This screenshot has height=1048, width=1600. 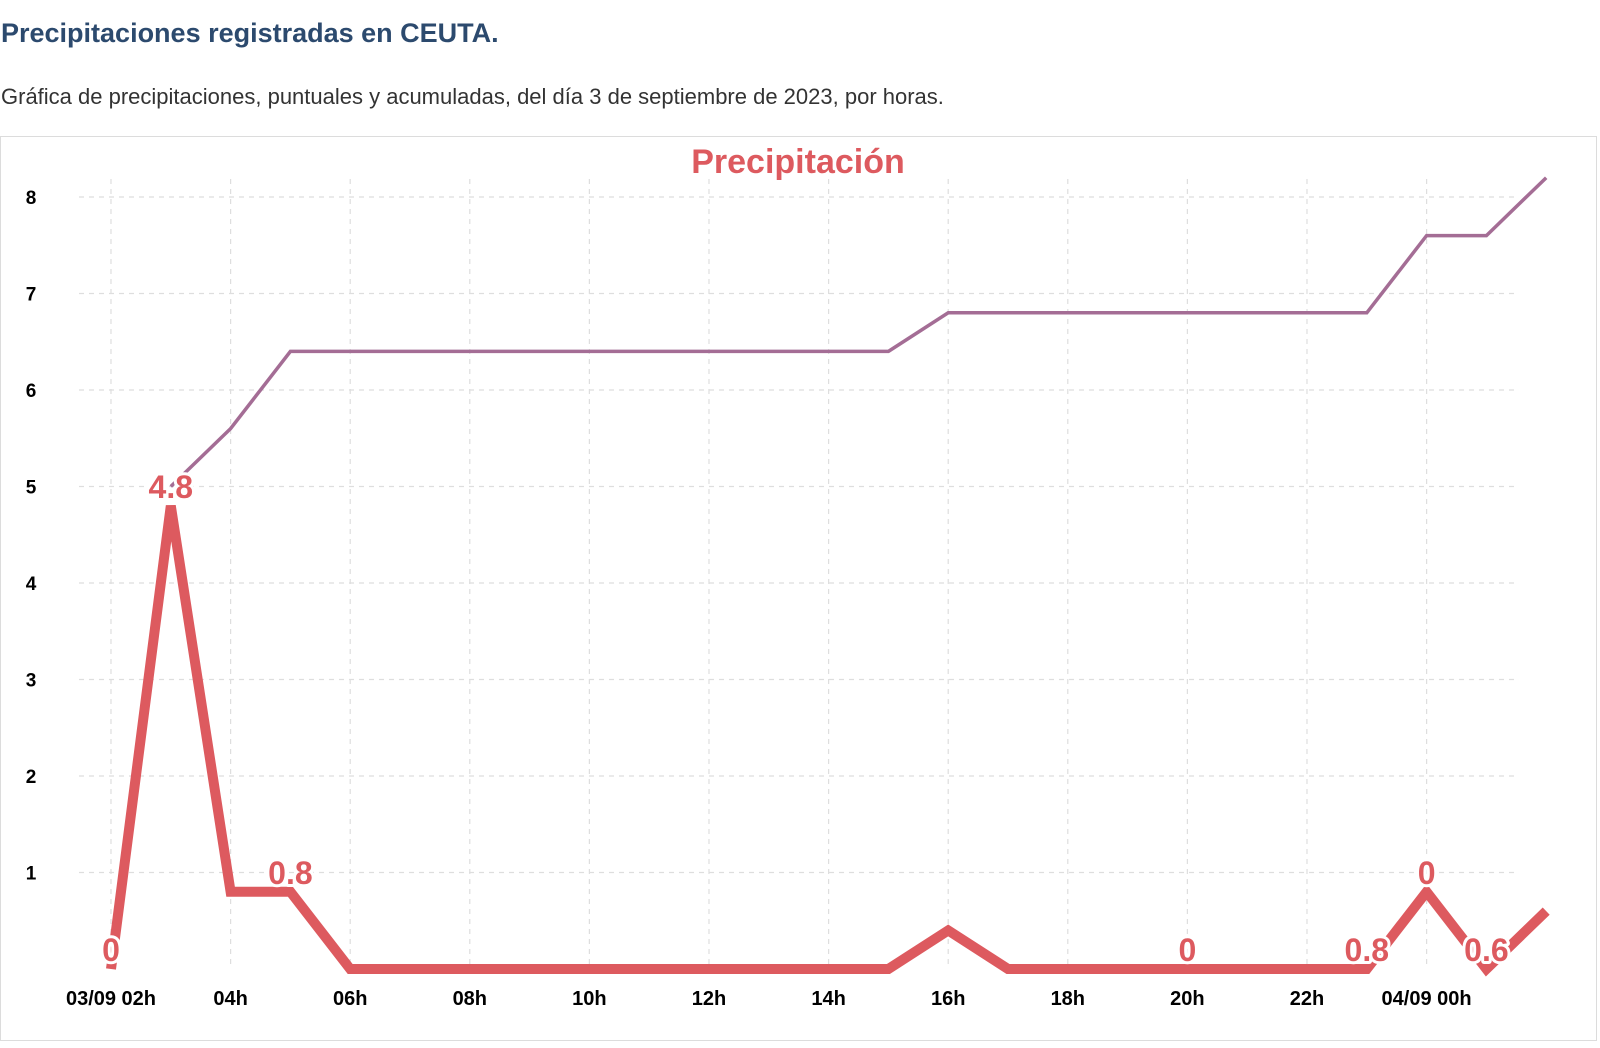 I want to click on y-axis: 1 2 3 4 5 6 7 8, so click(x=31, y=536).